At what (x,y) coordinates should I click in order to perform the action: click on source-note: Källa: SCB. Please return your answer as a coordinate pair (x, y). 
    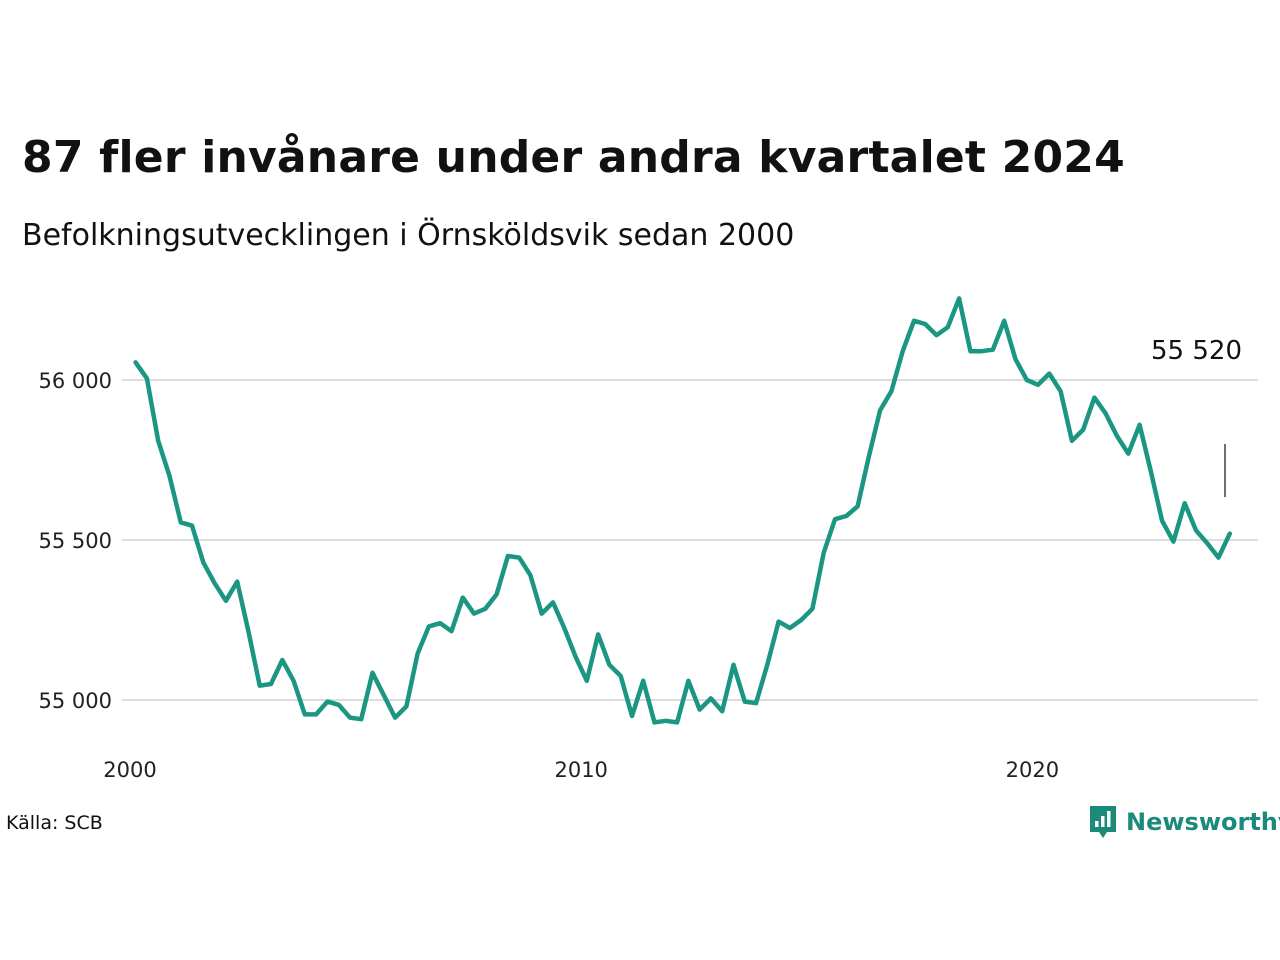
    Looking at the image, I should click on (54, 823).